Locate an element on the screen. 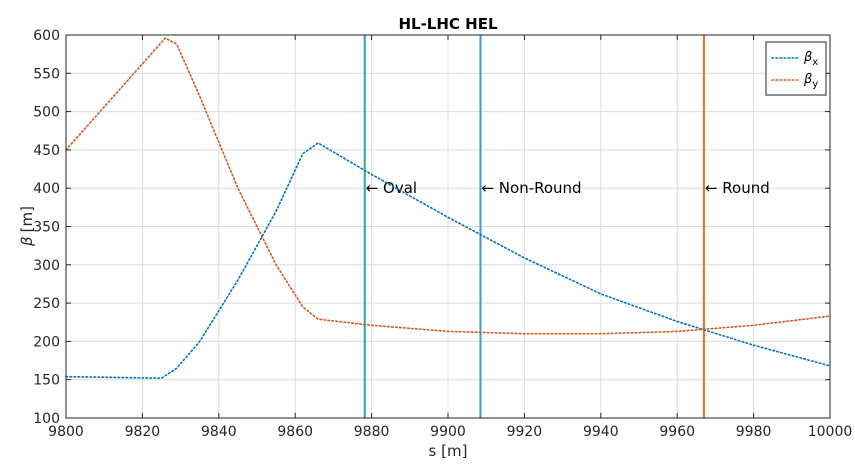 This screenshot has height=464, width=855. x-tick-label: 9900 is located at coordinates (448, 432).